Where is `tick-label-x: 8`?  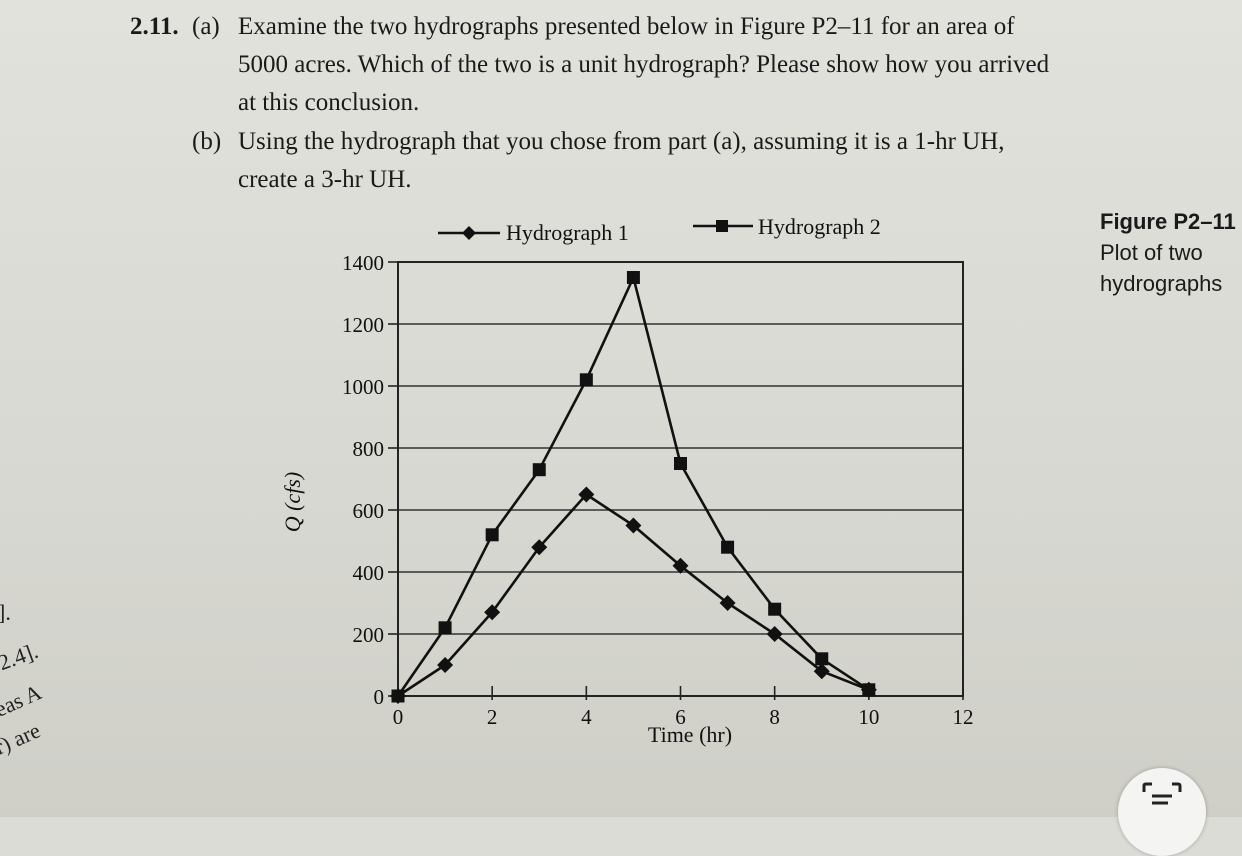
tick-label-x: 8 is located at coordinates (774, 717).